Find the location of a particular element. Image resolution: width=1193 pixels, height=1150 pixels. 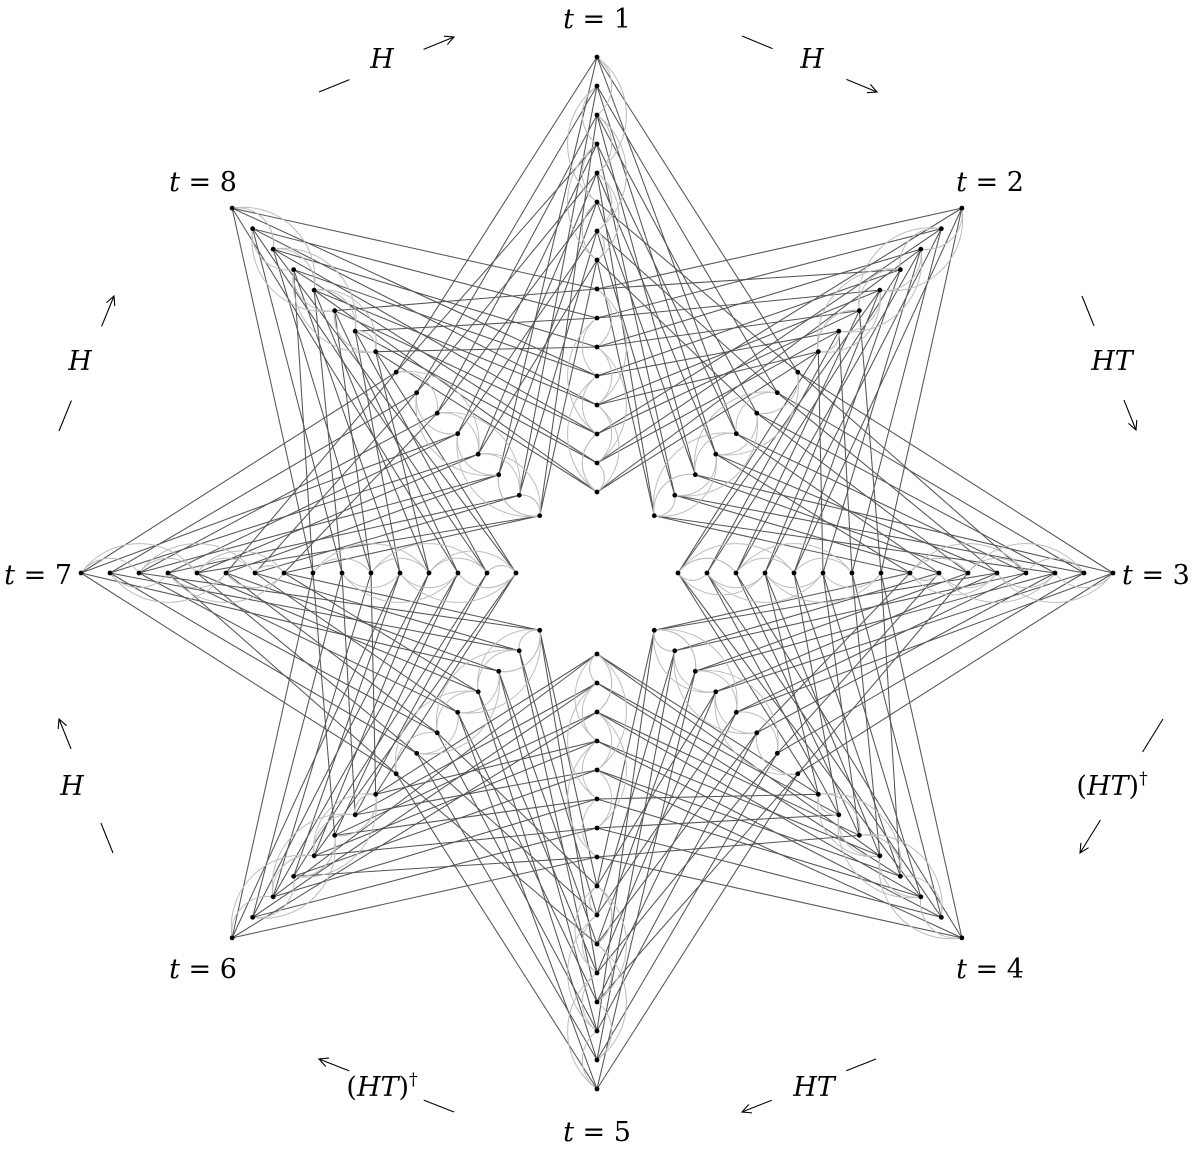

time-label: t = 5 is located at coordinates (597, 1132).